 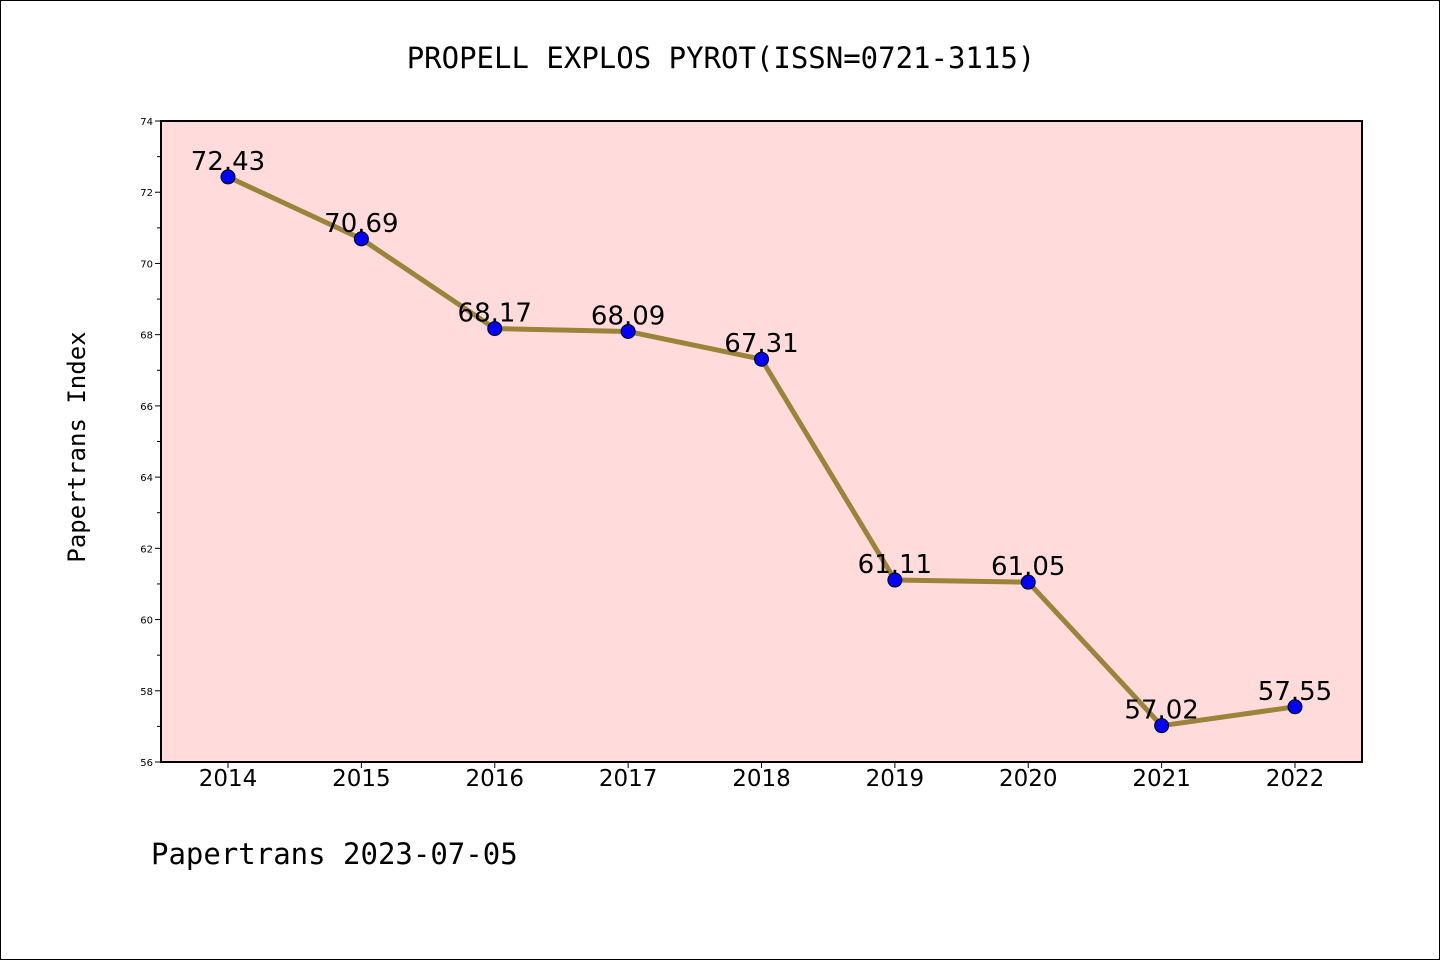 I want to click on y-tick-label: 58, so click(x=146, y=692).